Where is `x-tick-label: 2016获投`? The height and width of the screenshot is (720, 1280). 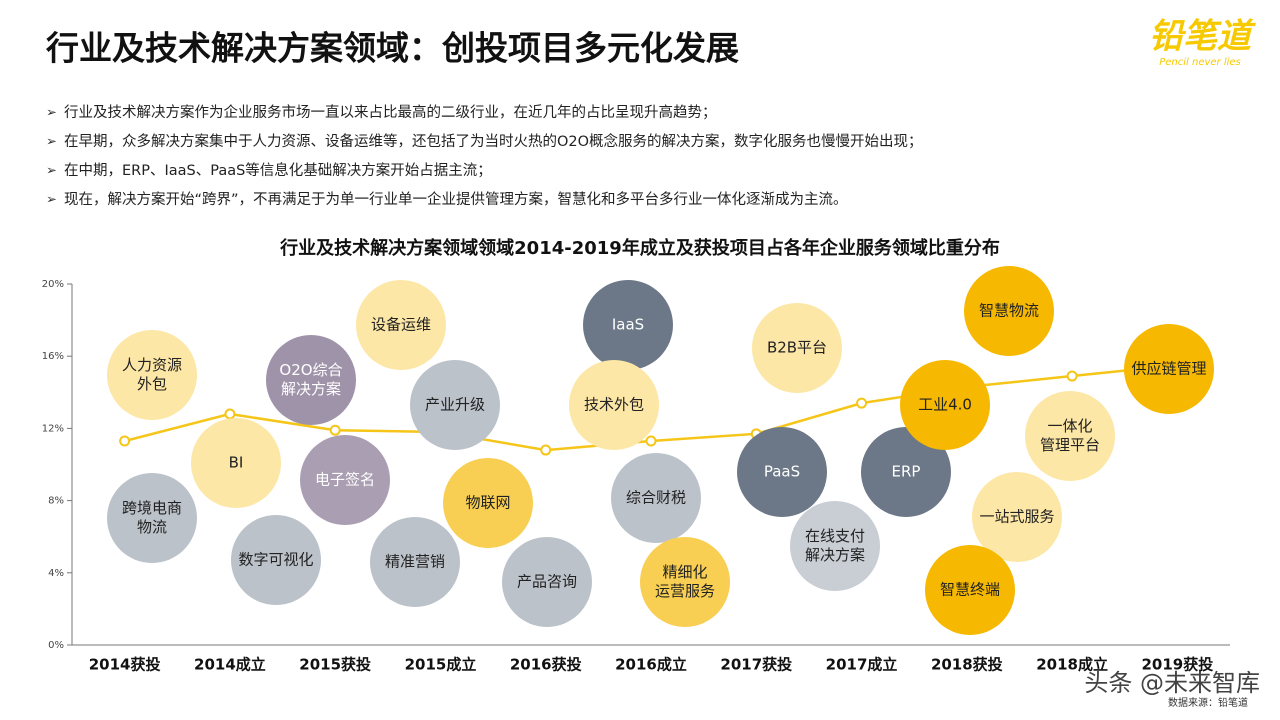
x-tick-label: 2016获投 is located at coordinates (546, 665).